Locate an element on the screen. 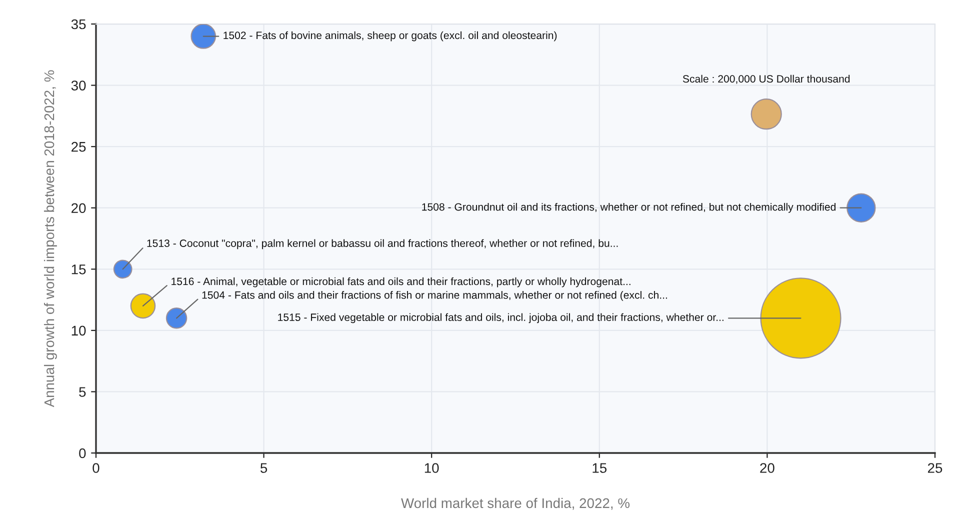  x-tick-label: 25 is located at coordinates (935, 468).